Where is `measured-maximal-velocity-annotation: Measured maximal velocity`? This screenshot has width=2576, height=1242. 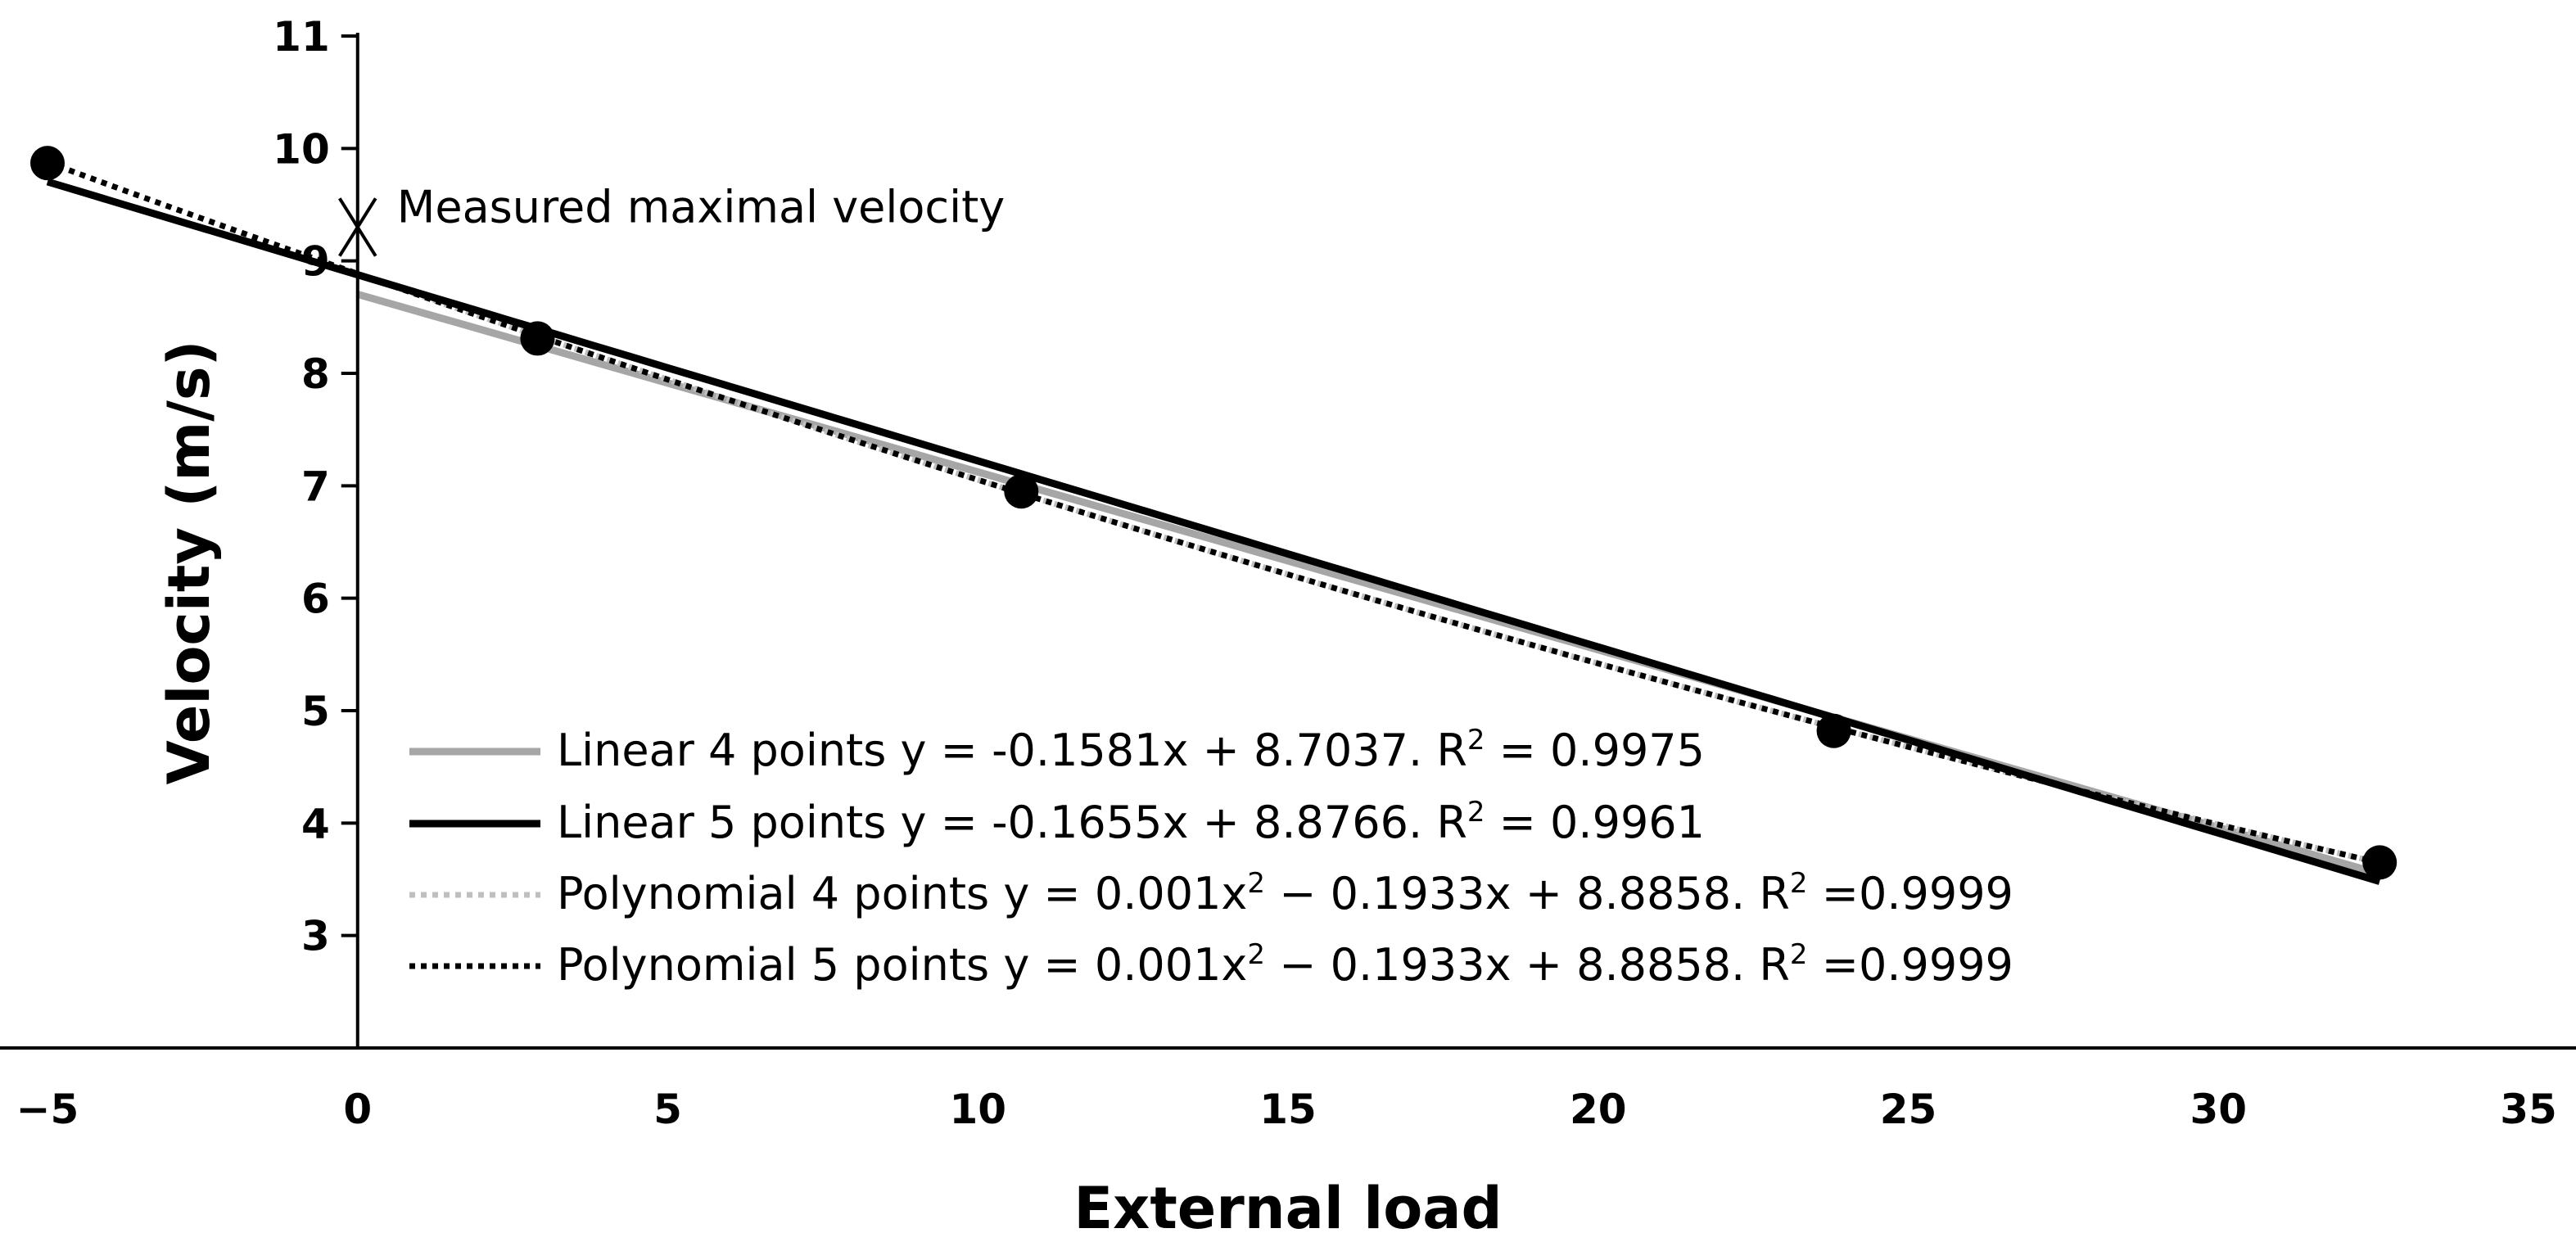 measured-maximal-velocity-annotation: Measured maximal velocity is located at coordinates (672, 219).